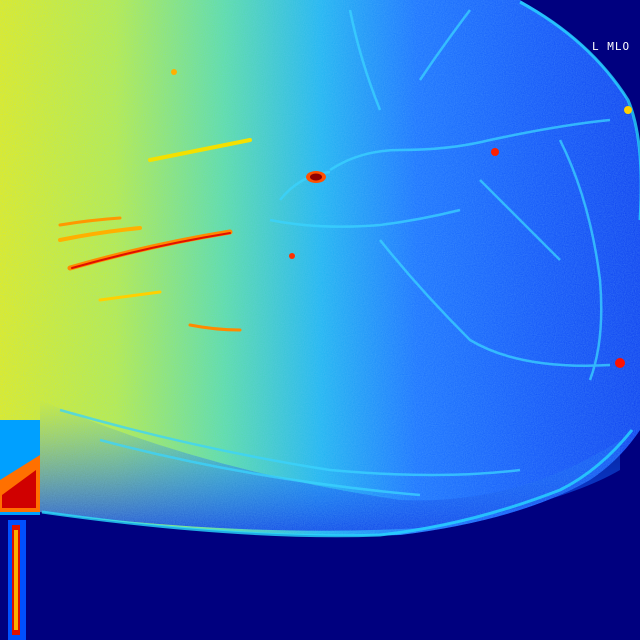 This screenshot has width=640, height=640. I want to click on dense-streaks, so click(155, 235).